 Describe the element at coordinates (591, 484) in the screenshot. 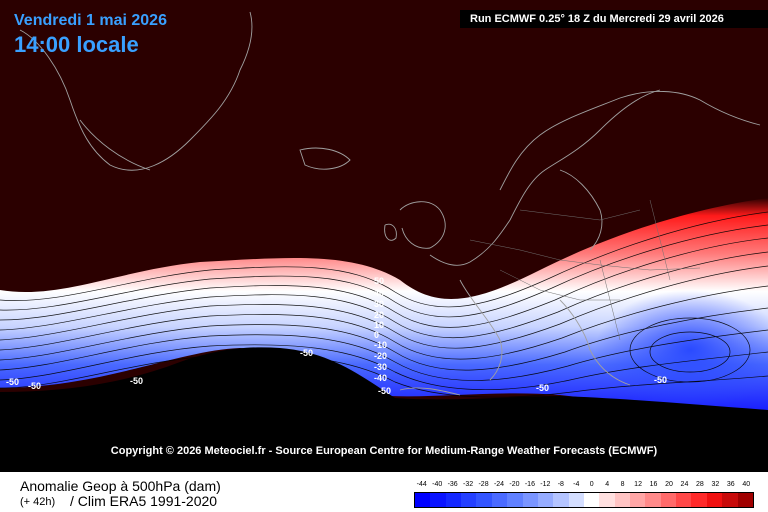

I see `scale-tick-label: 0` at that location.